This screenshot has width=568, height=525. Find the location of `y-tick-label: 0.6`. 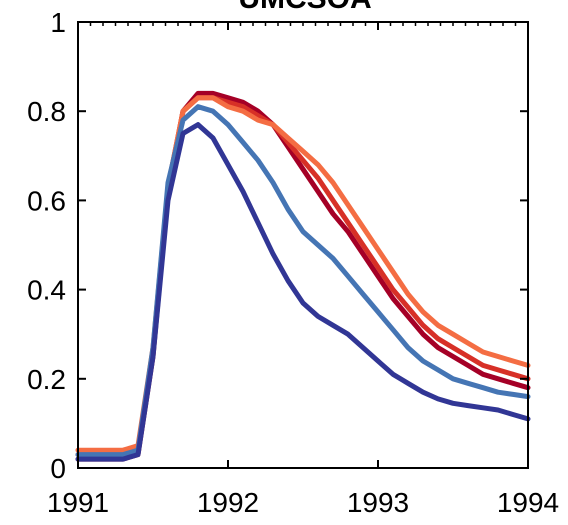

y-tick-label: 0.6 is located at coordinates (46, 200).